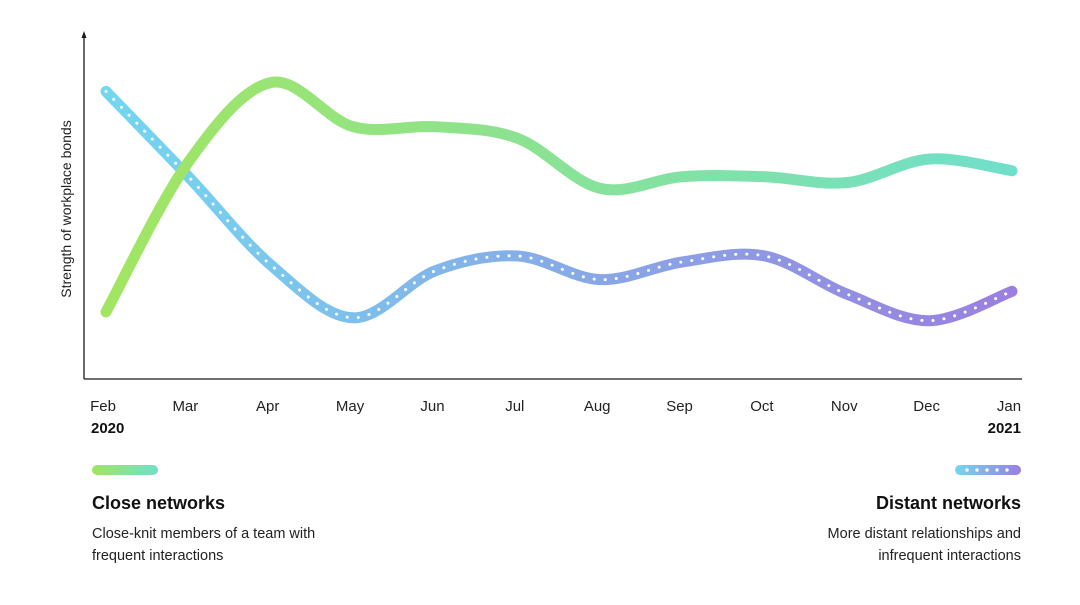 The height and width of the screenshot is (605, 1080). Describe the element at coordinates (597, 406) in the screenshot. I see `x-tick-label-aug: Aug` at that location.